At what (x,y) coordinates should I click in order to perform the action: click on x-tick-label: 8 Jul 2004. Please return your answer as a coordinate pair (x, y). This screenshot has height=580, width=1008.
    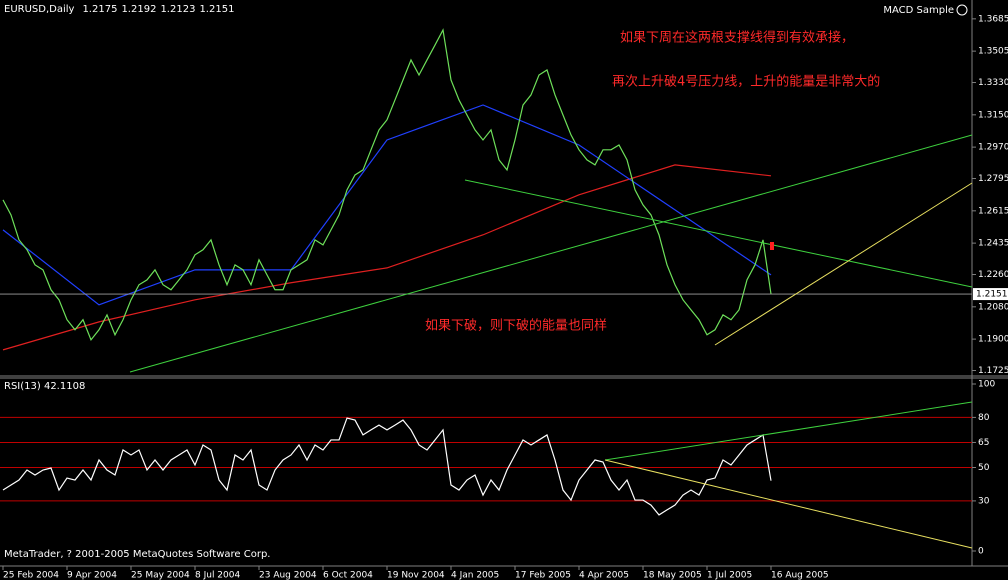
    Looking at the image, I should click on (217, 575).